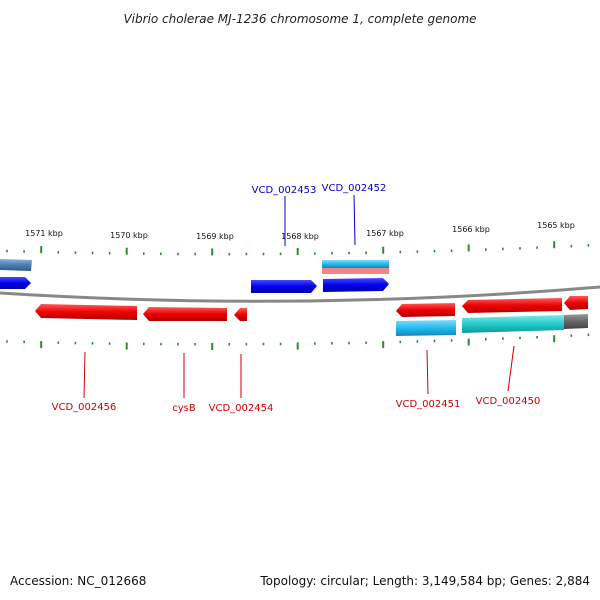 The height and width of the screenshot is (600, 600). What do you see at coordinates (185, 314) in the screenshot?
I see `gene-arrow-cysB` at bounding box center [185, 314].